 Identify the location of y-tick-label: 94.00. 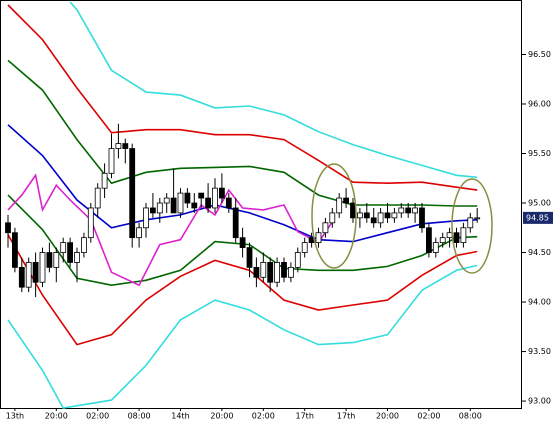
(539, 302).